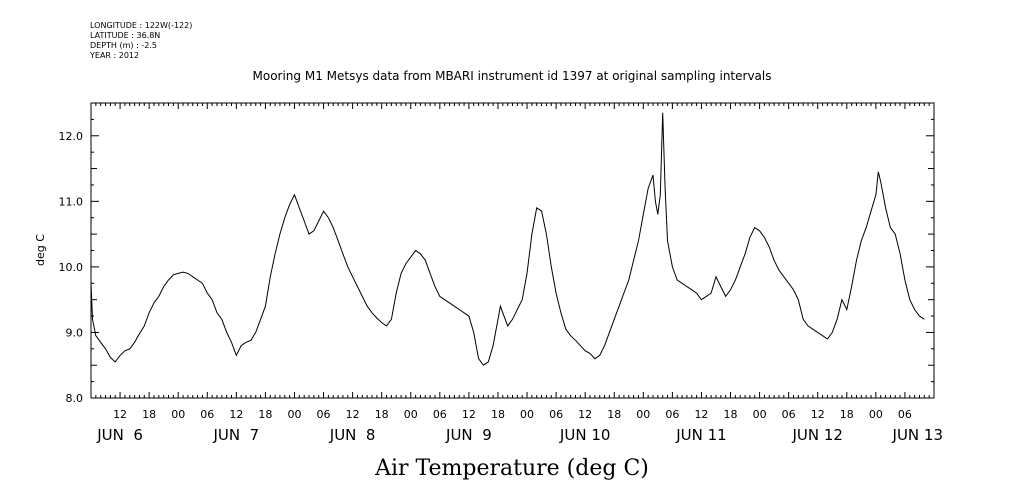  What do you see at coordinates (114, 55) in the screenshot?
I see `header-year: YEAR : 2012` at bounding box center [114, 55].